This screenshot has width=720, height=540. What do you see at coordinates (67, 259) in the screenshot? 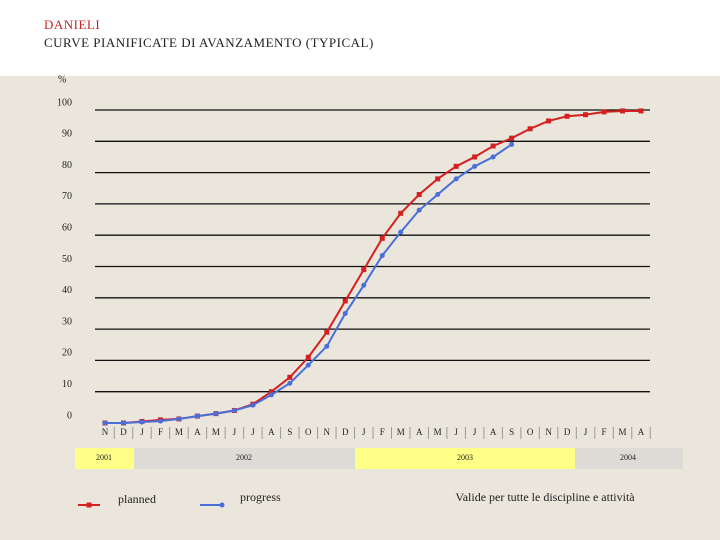
I see `y-tick-label: 50` at bounding box center [67, 259].